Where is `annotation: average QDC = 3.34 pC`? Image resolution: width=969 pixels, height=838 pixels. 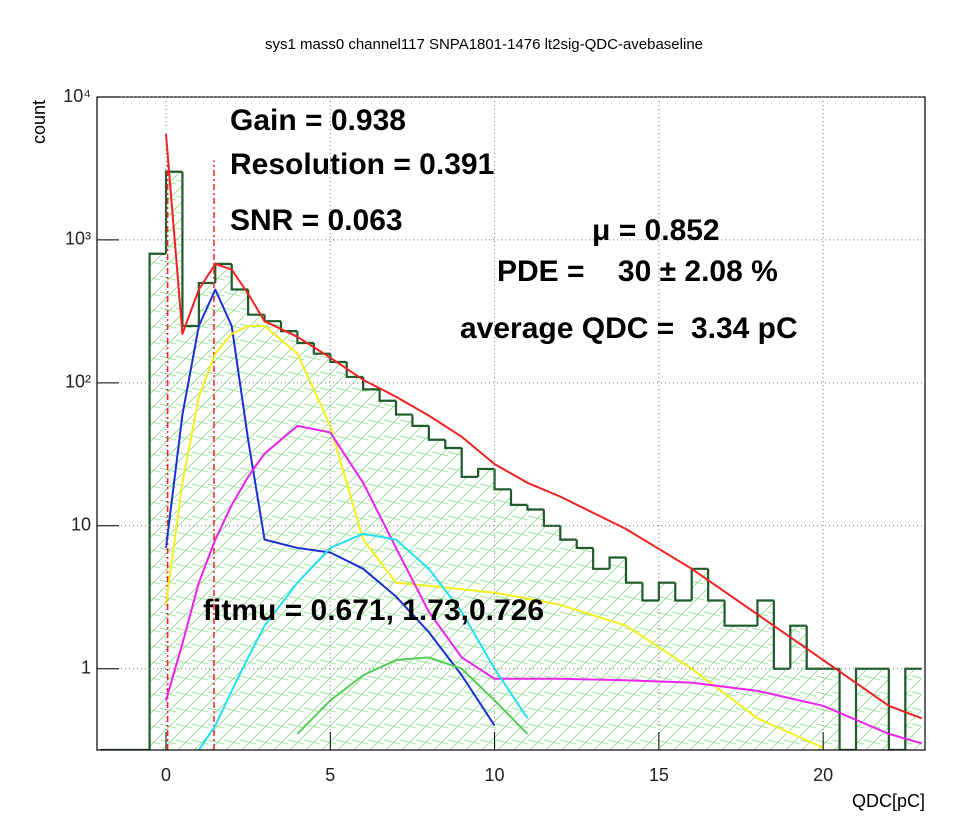
annotation: average QDC = 3.34 pC is located at coordinates (629, 328).